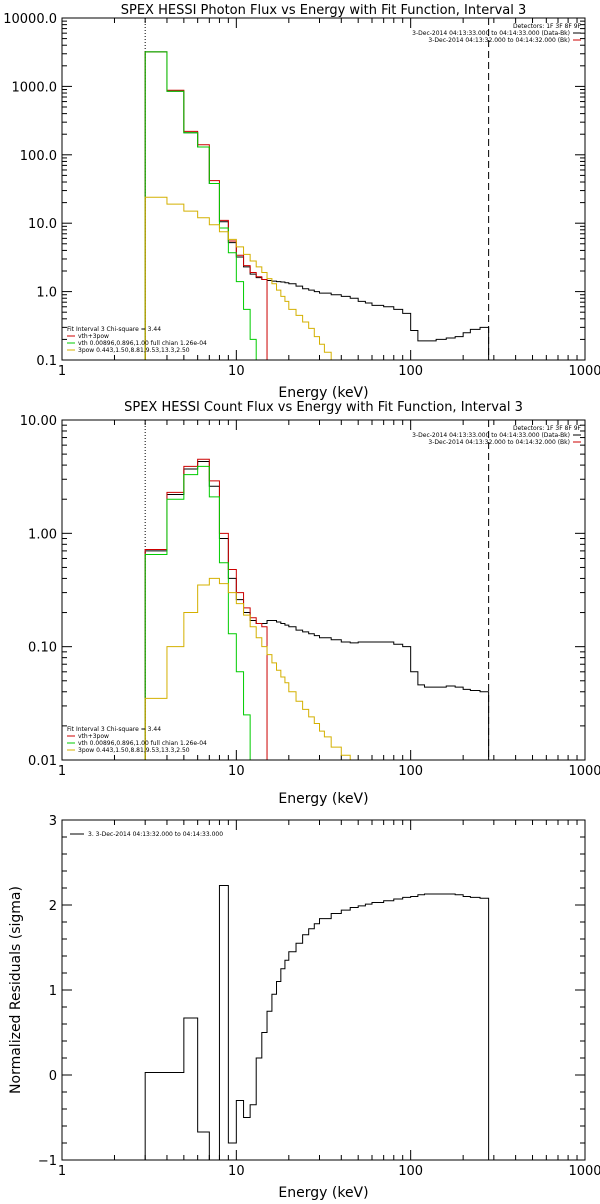 This screenshot has width=600, height=1204. Describe the element at coordinates (16, 990) in the screenshot. I see `y-axis-label: Normalized Residuals (sigma)` at that location.